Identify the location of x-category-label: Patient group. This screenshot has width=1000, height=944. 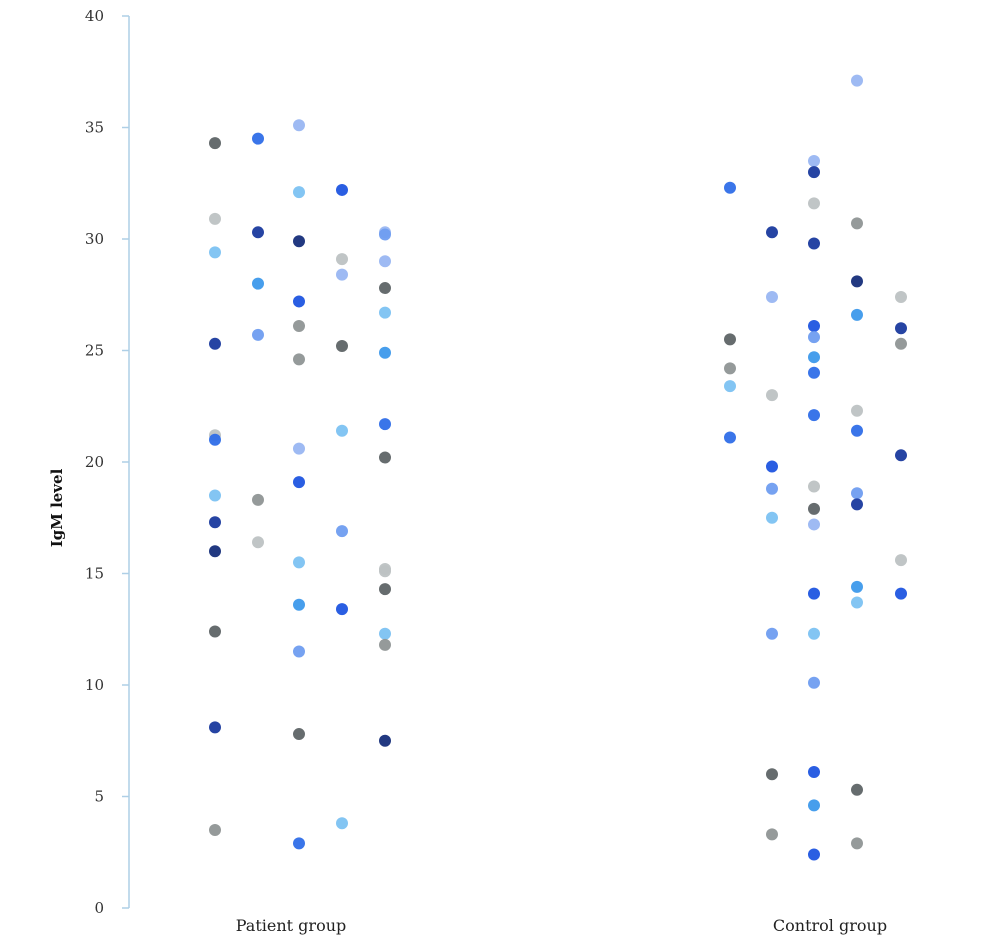
(291, 925).